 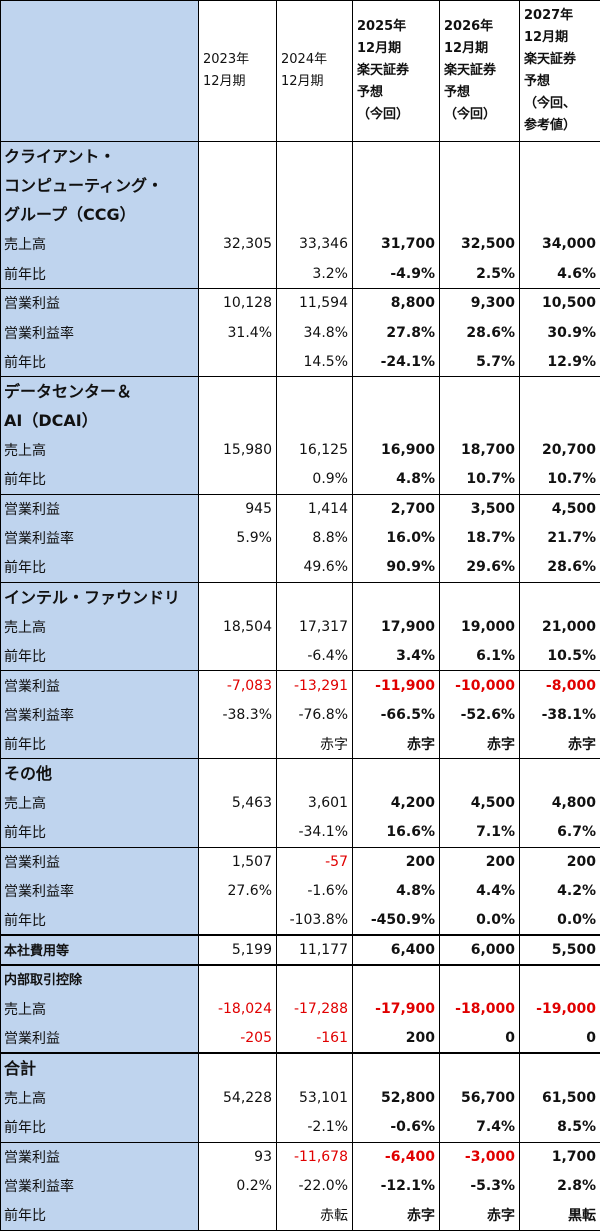 What do you see at coordinates (480, 361) in the screenshot?
I see `value-cell: 5.7%` at bounding box center [480, 361].